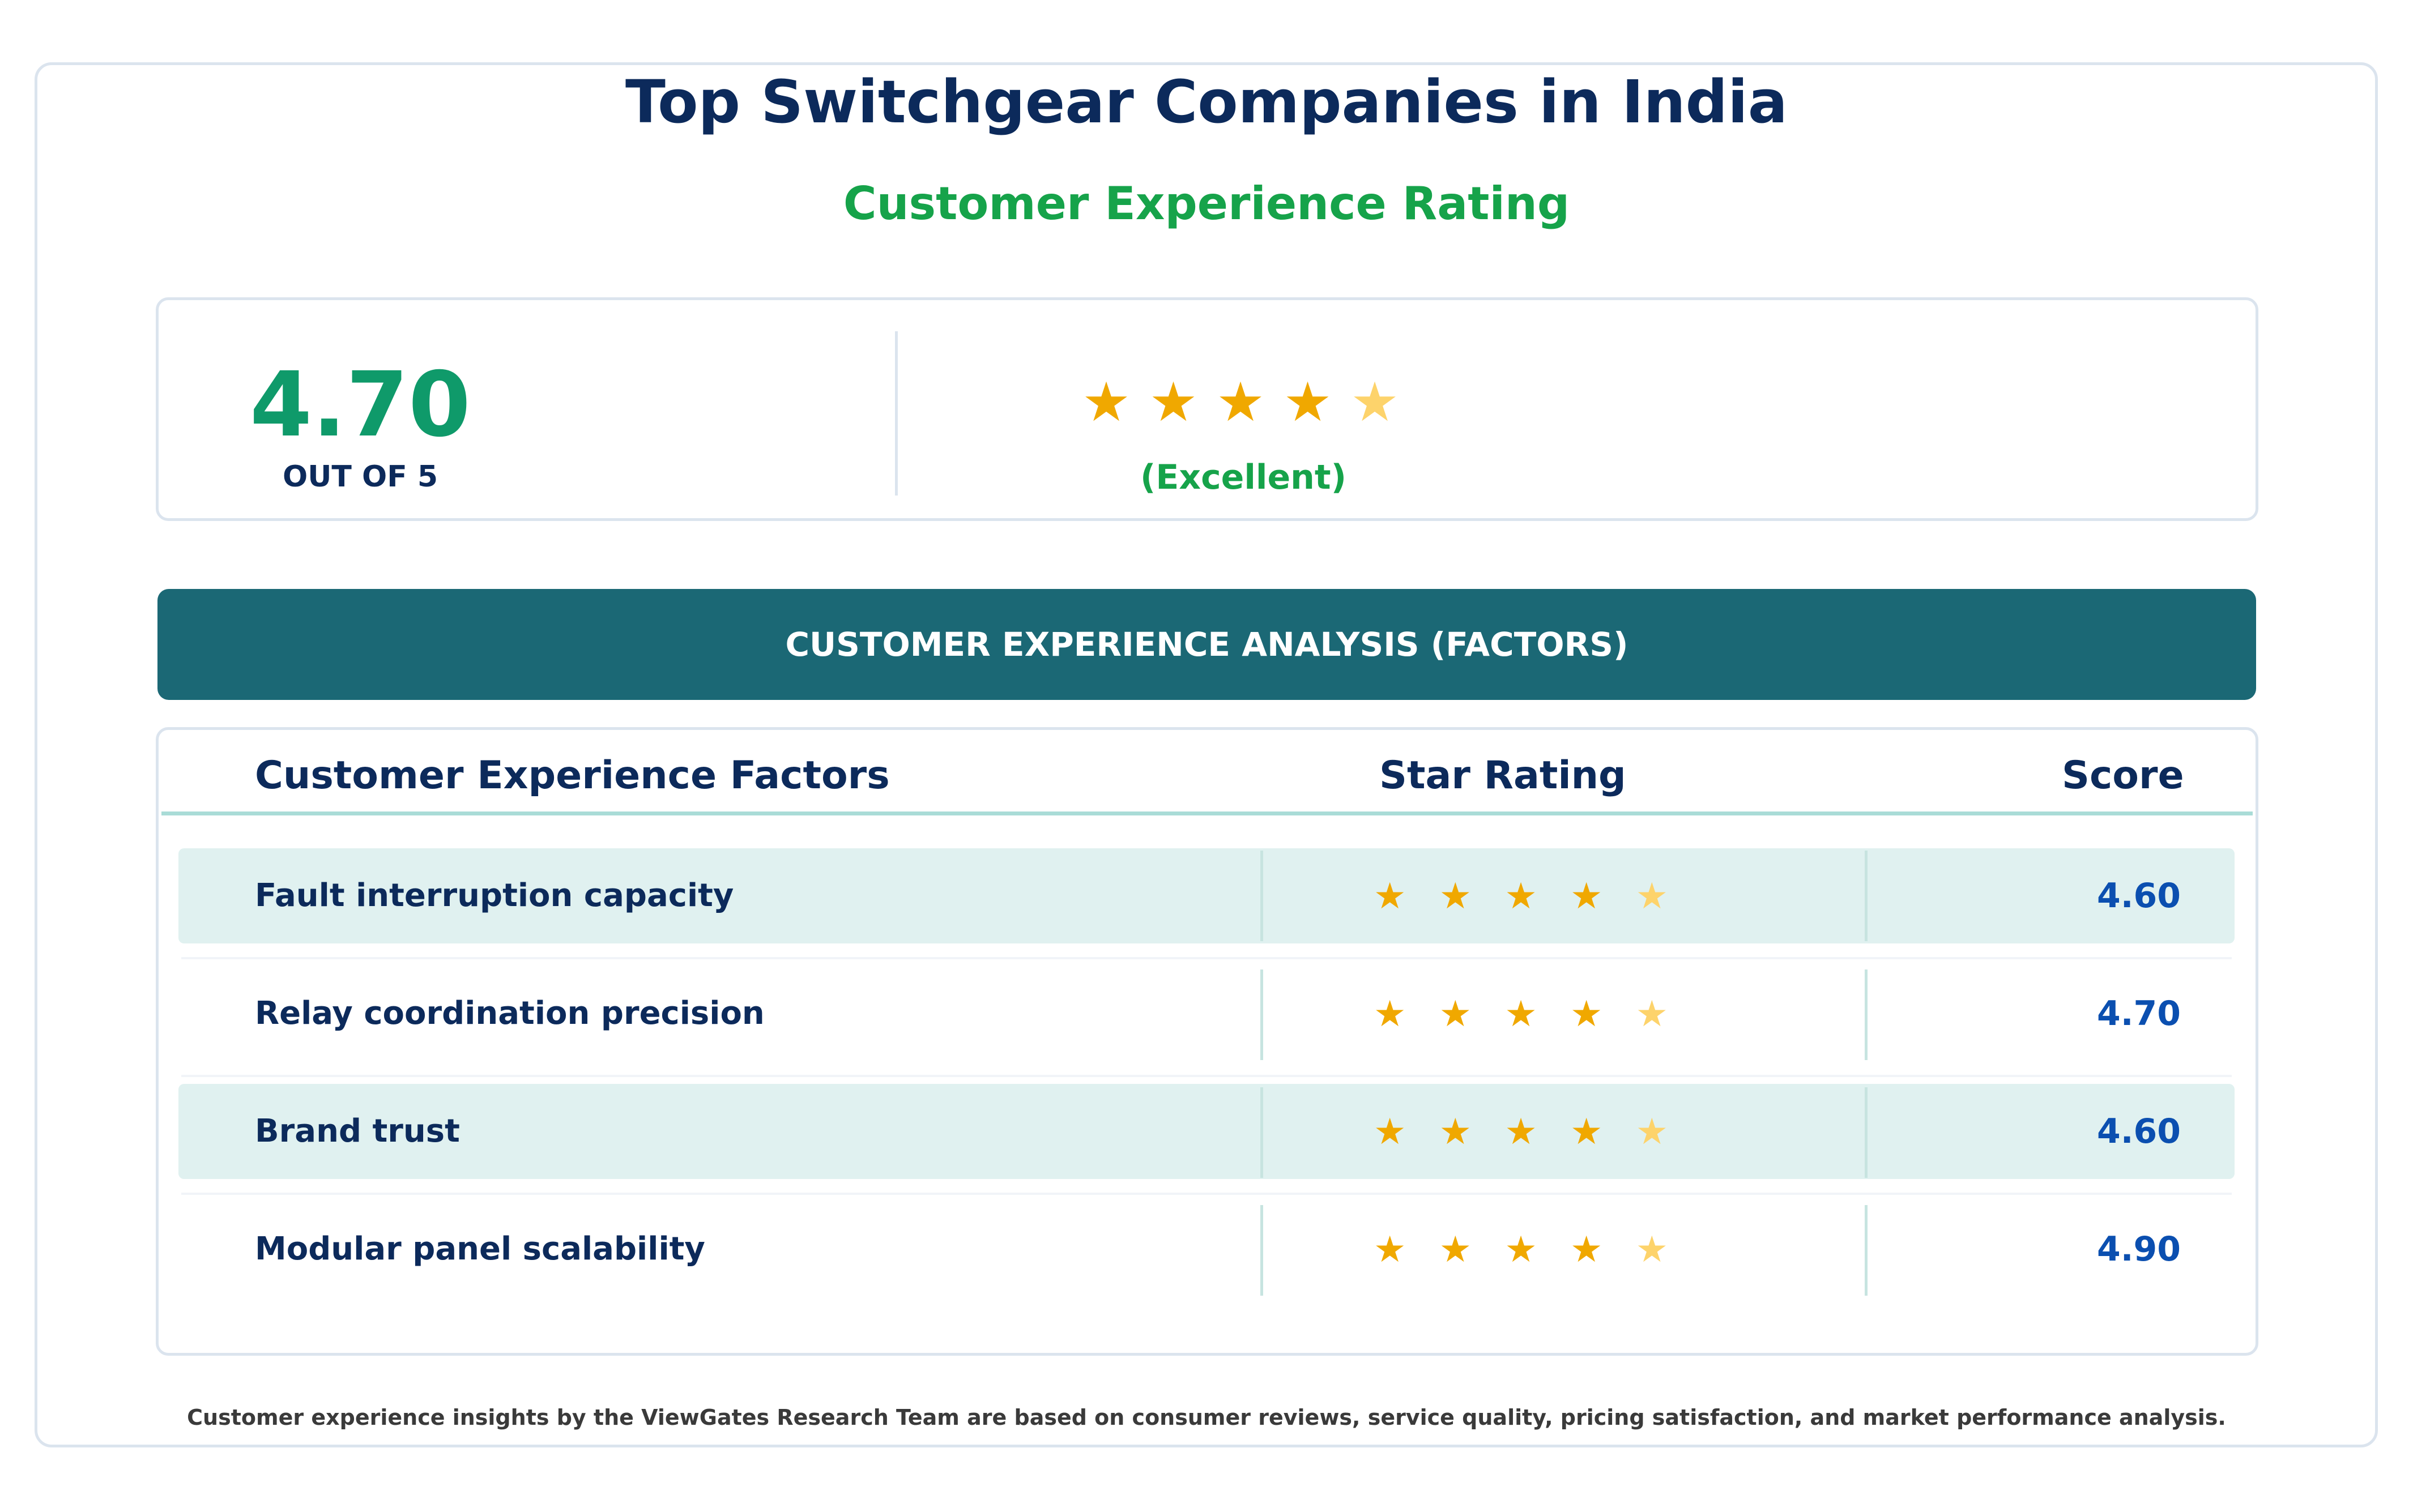 The width and height of the screenshot is (2413, 1512). Describe the element at coordinates (2138, 1249) in the screenshot. I see `factor-score: 4.90` at that location.